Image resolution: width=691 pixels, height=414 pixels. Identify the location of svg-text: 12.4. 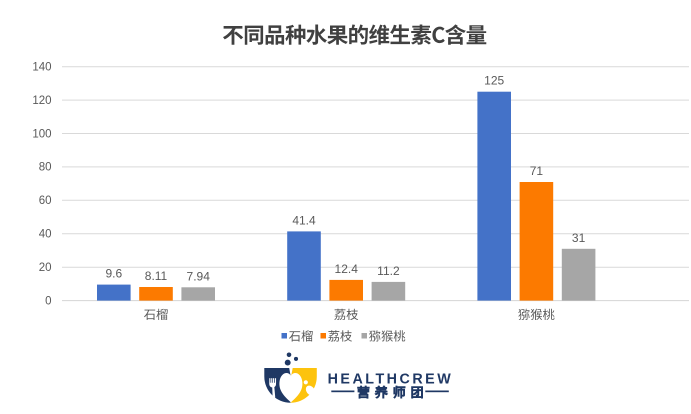
(347, 269).